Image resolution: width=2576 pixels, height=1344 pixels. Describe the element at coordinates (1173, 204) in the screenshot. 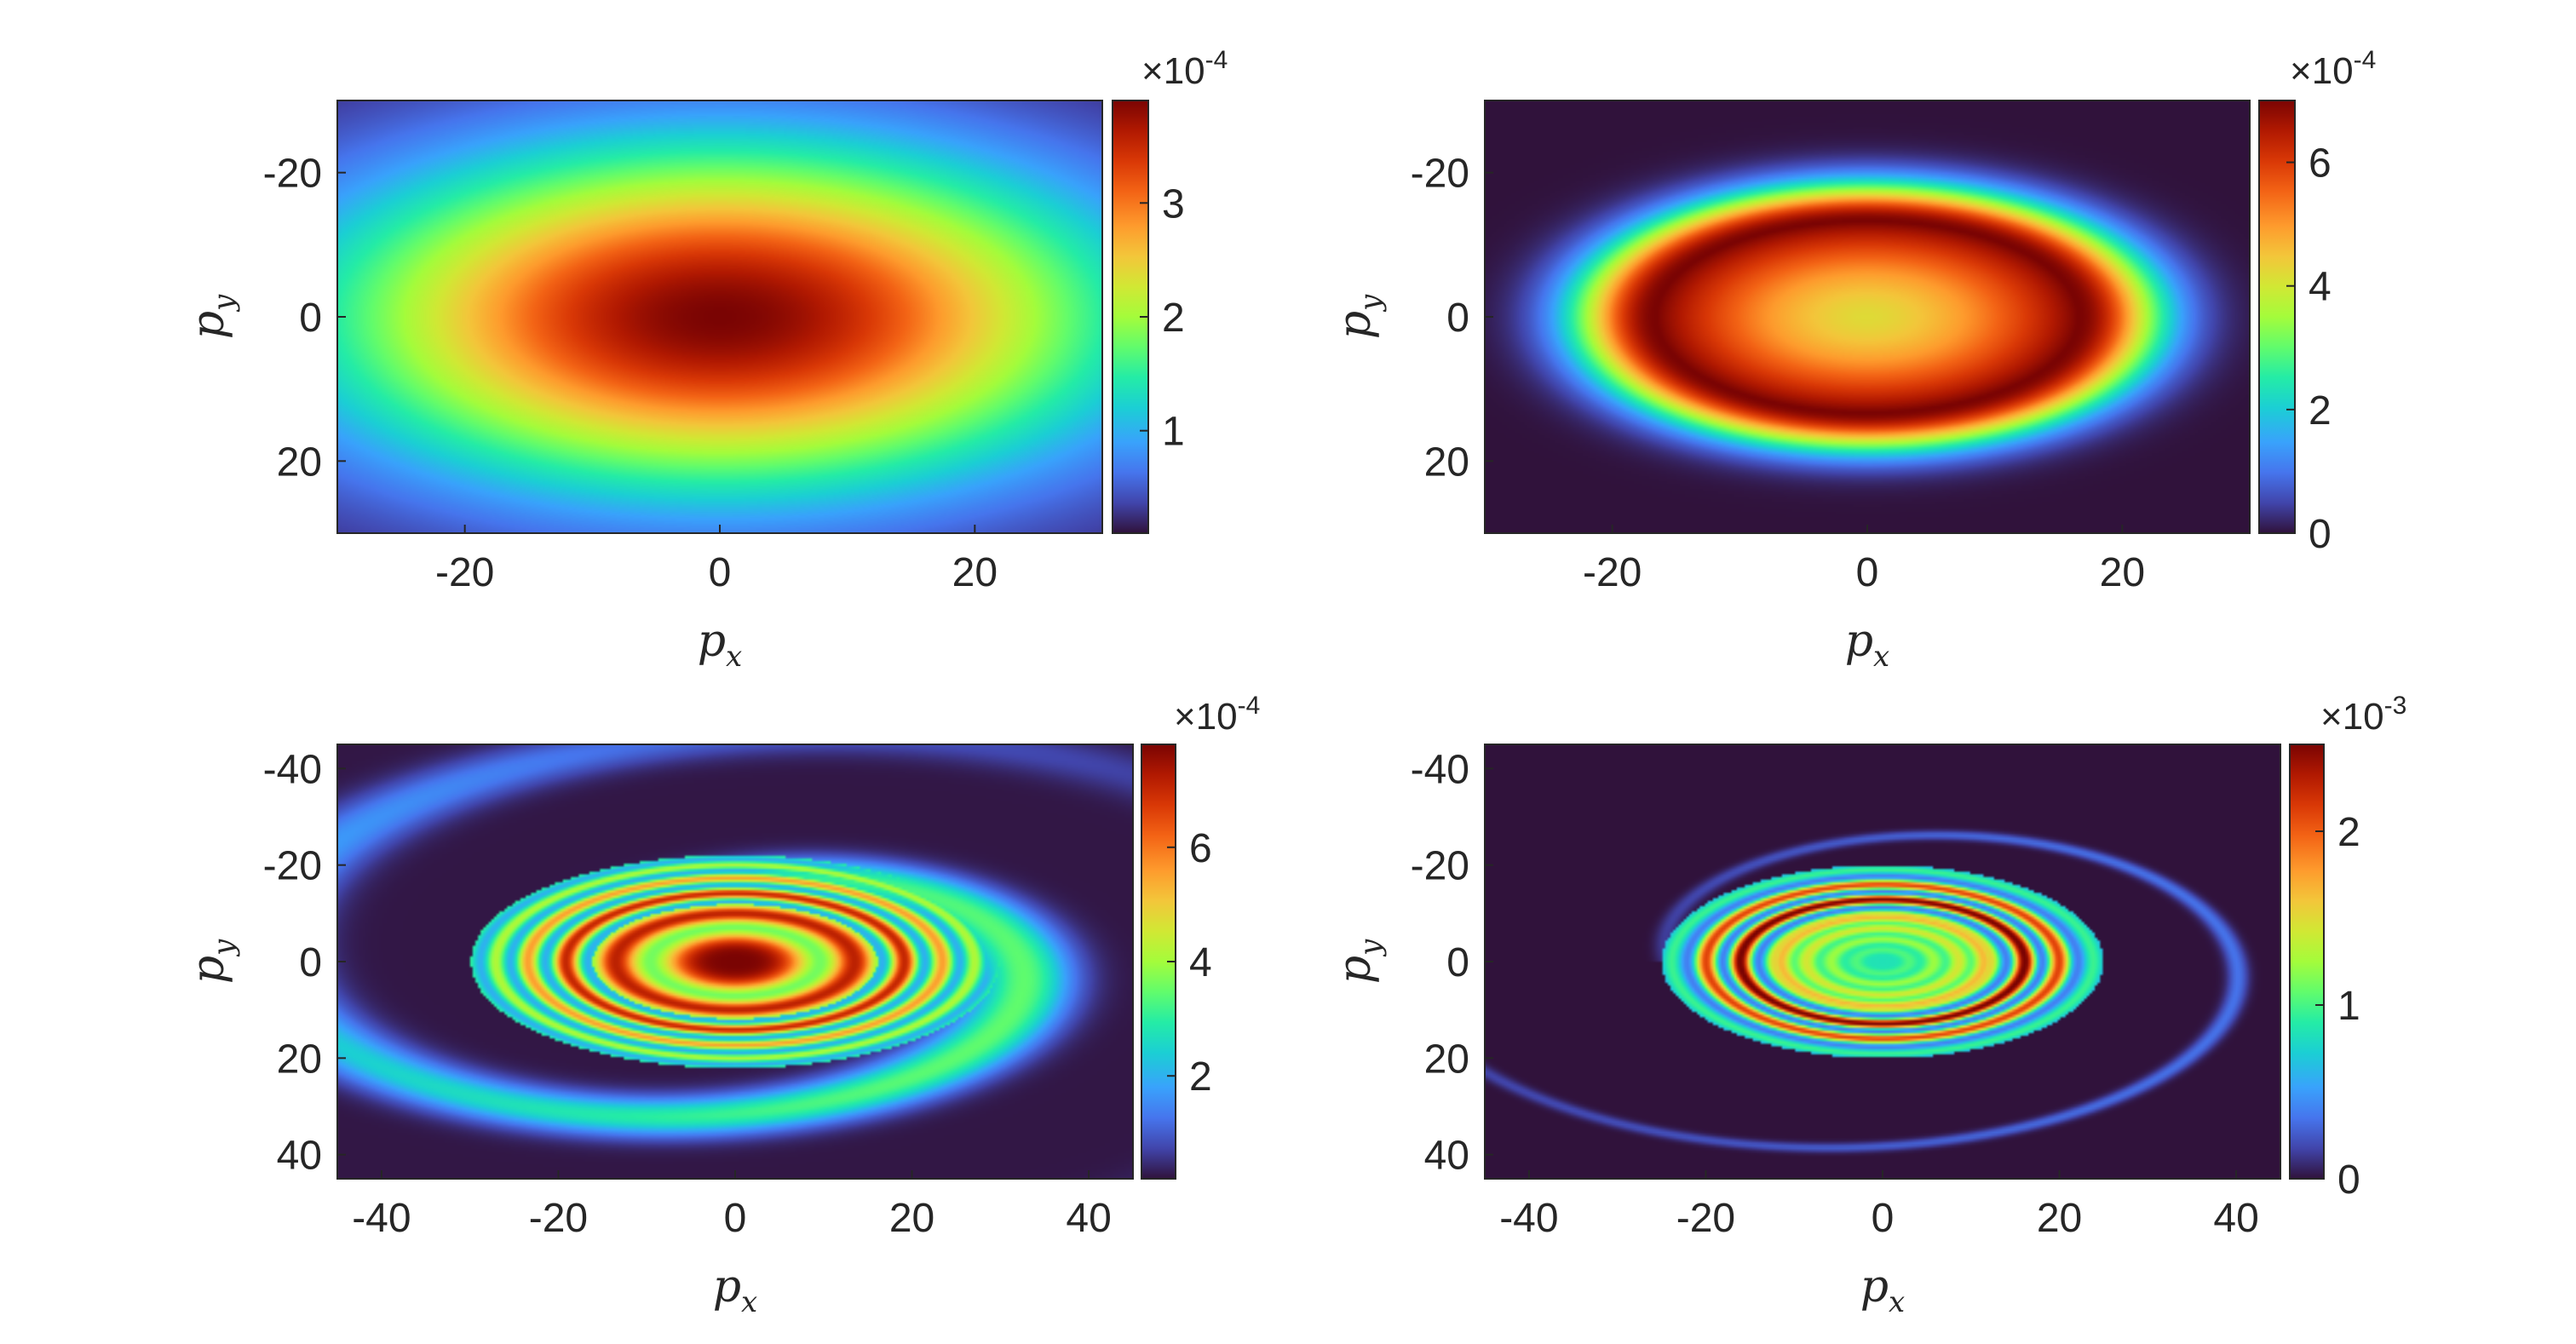

I see `colorbar-tick-label: 3` at that location.